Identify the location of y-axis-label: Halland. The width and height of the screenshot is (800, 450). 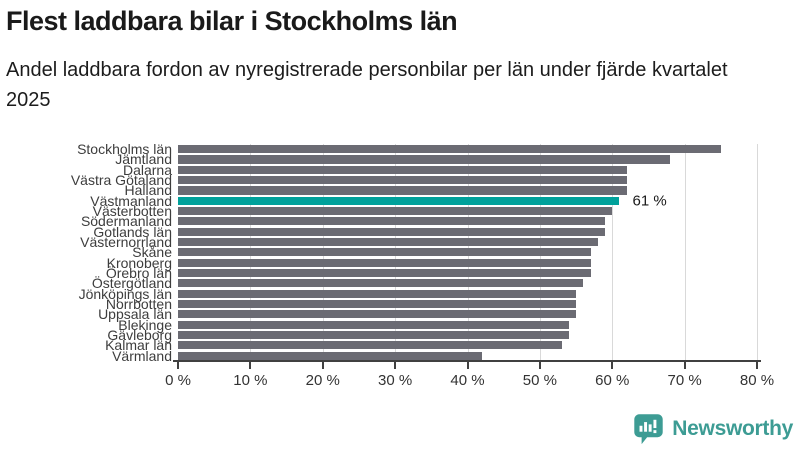
(148, 190).